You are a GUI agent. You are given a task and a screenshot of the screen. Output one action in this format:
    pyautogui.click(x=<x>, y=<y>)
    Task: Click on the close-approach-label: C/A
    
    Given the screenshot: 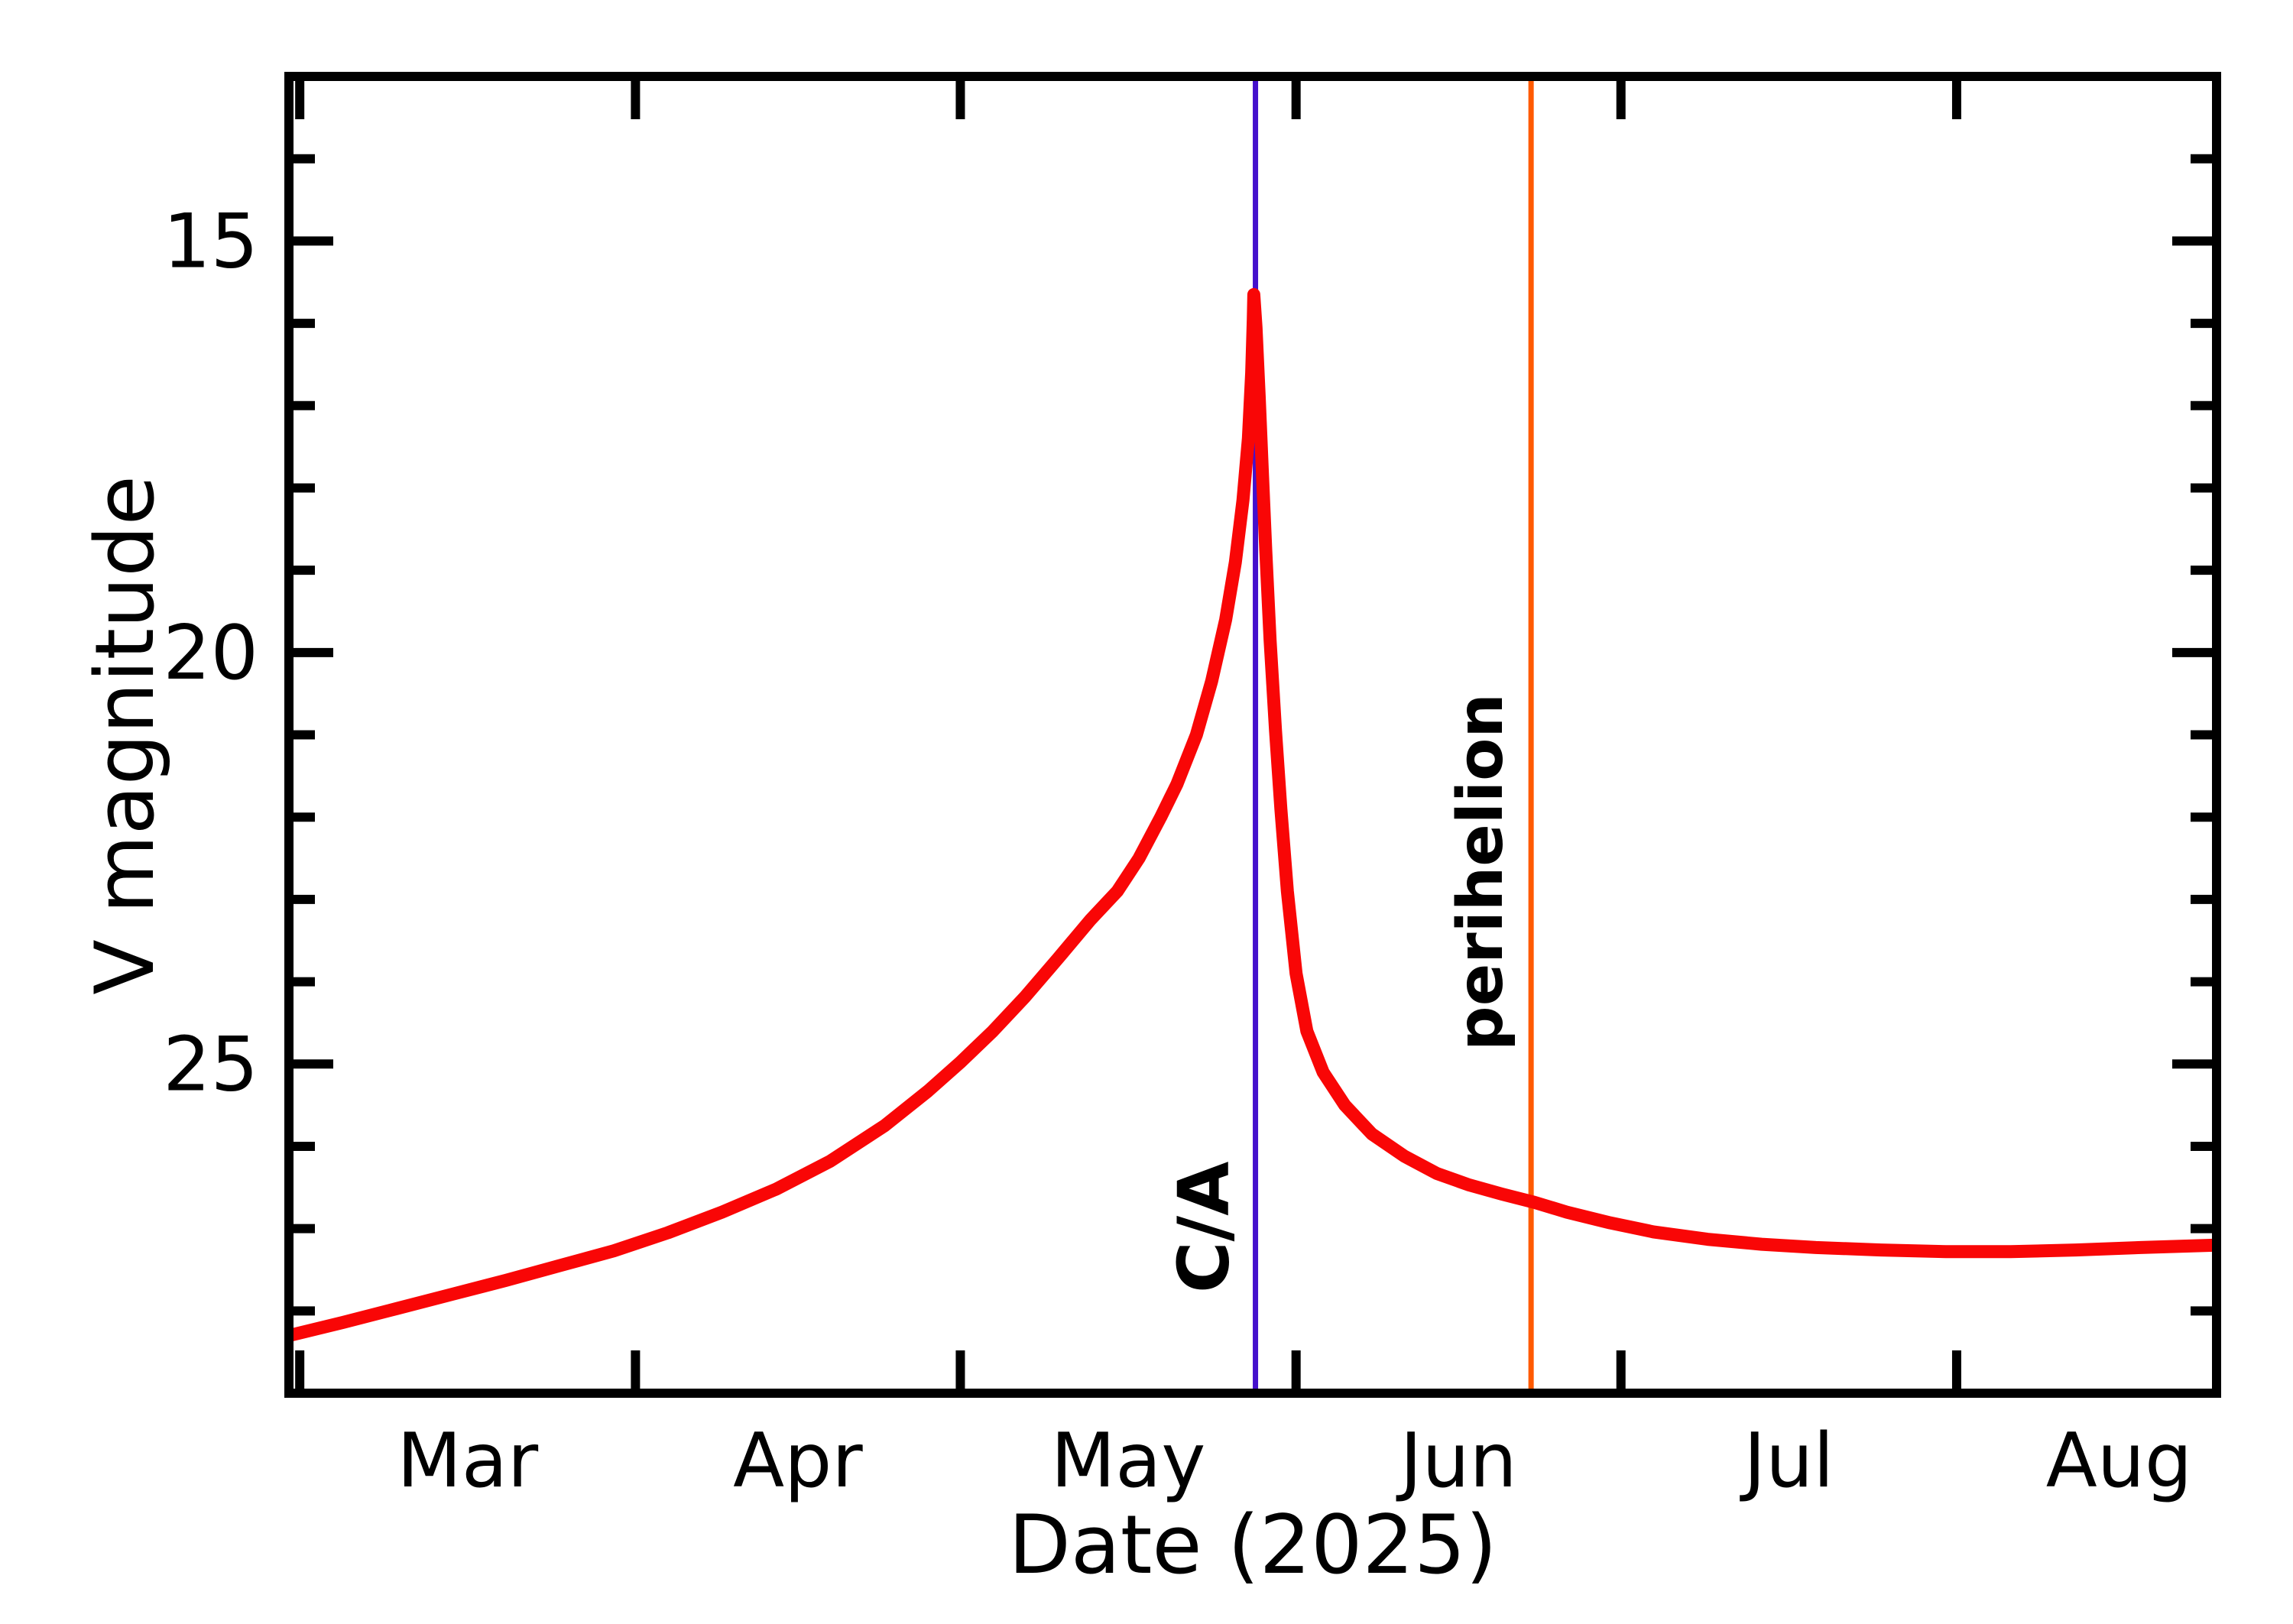 What is the action you would take?
    pyautogui.click(x=1204, y=1227)
    